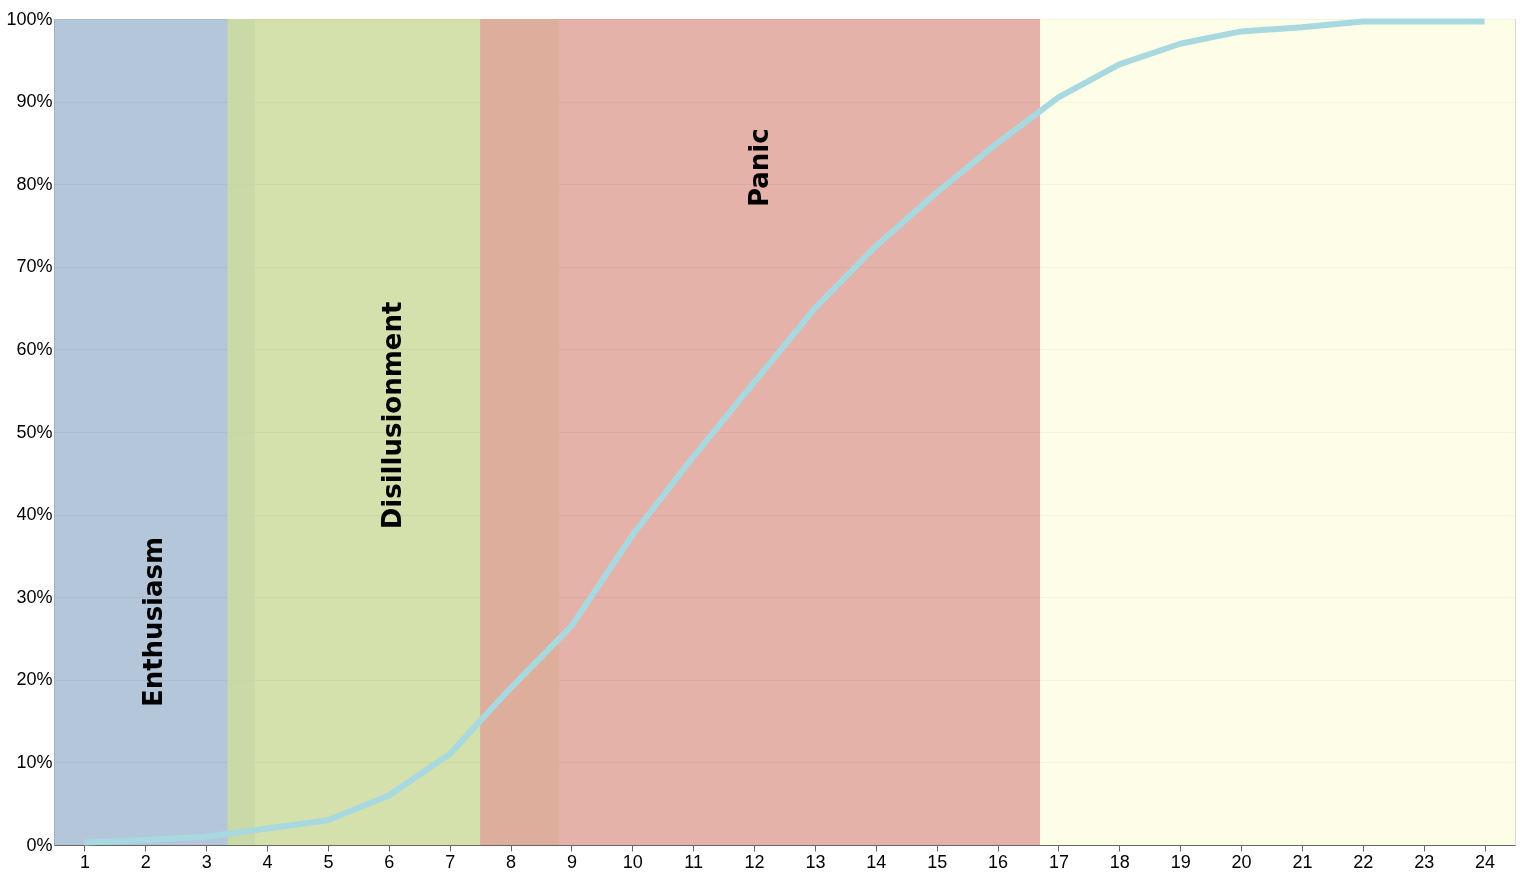  What do you see at coordinates (328, 861) in the screenshot?
I see `x-tick-label: 5` at bounding box center [328, 861].